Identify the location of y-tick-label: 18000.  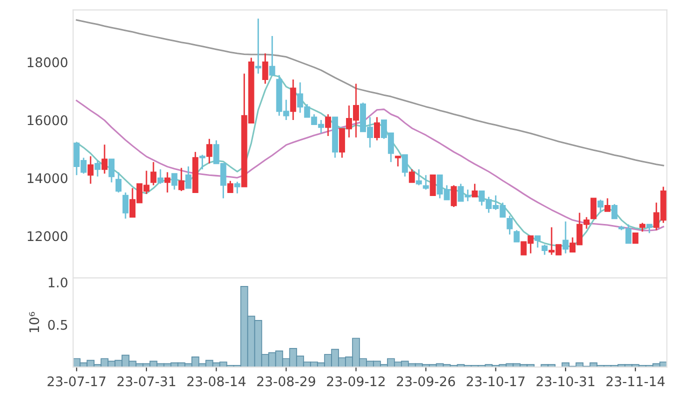
(48, 62).